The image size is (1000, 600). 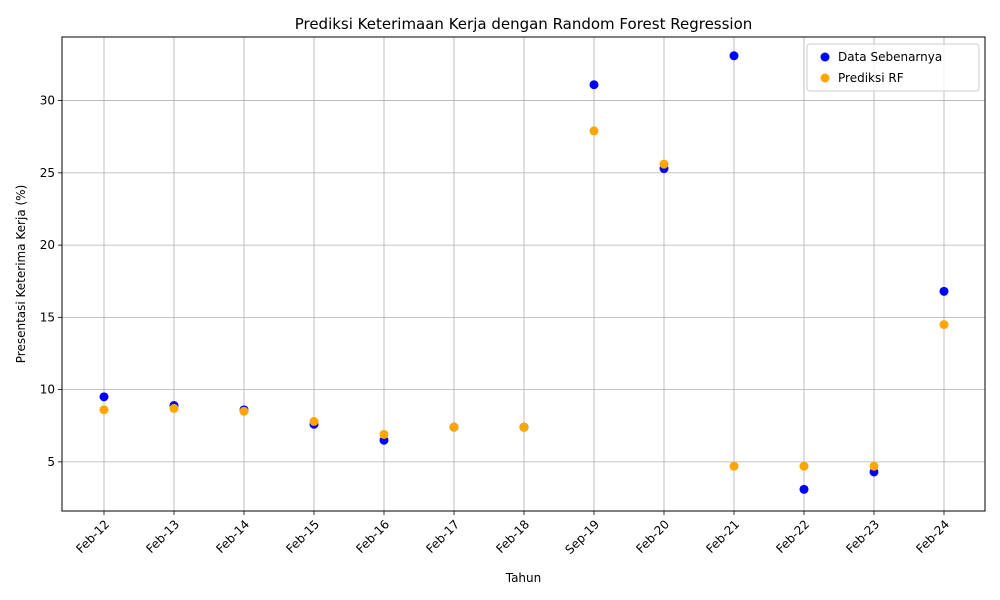 I want to click on legend: Data Sebenarnya Prediksi RF, so click(x=893, y=67).